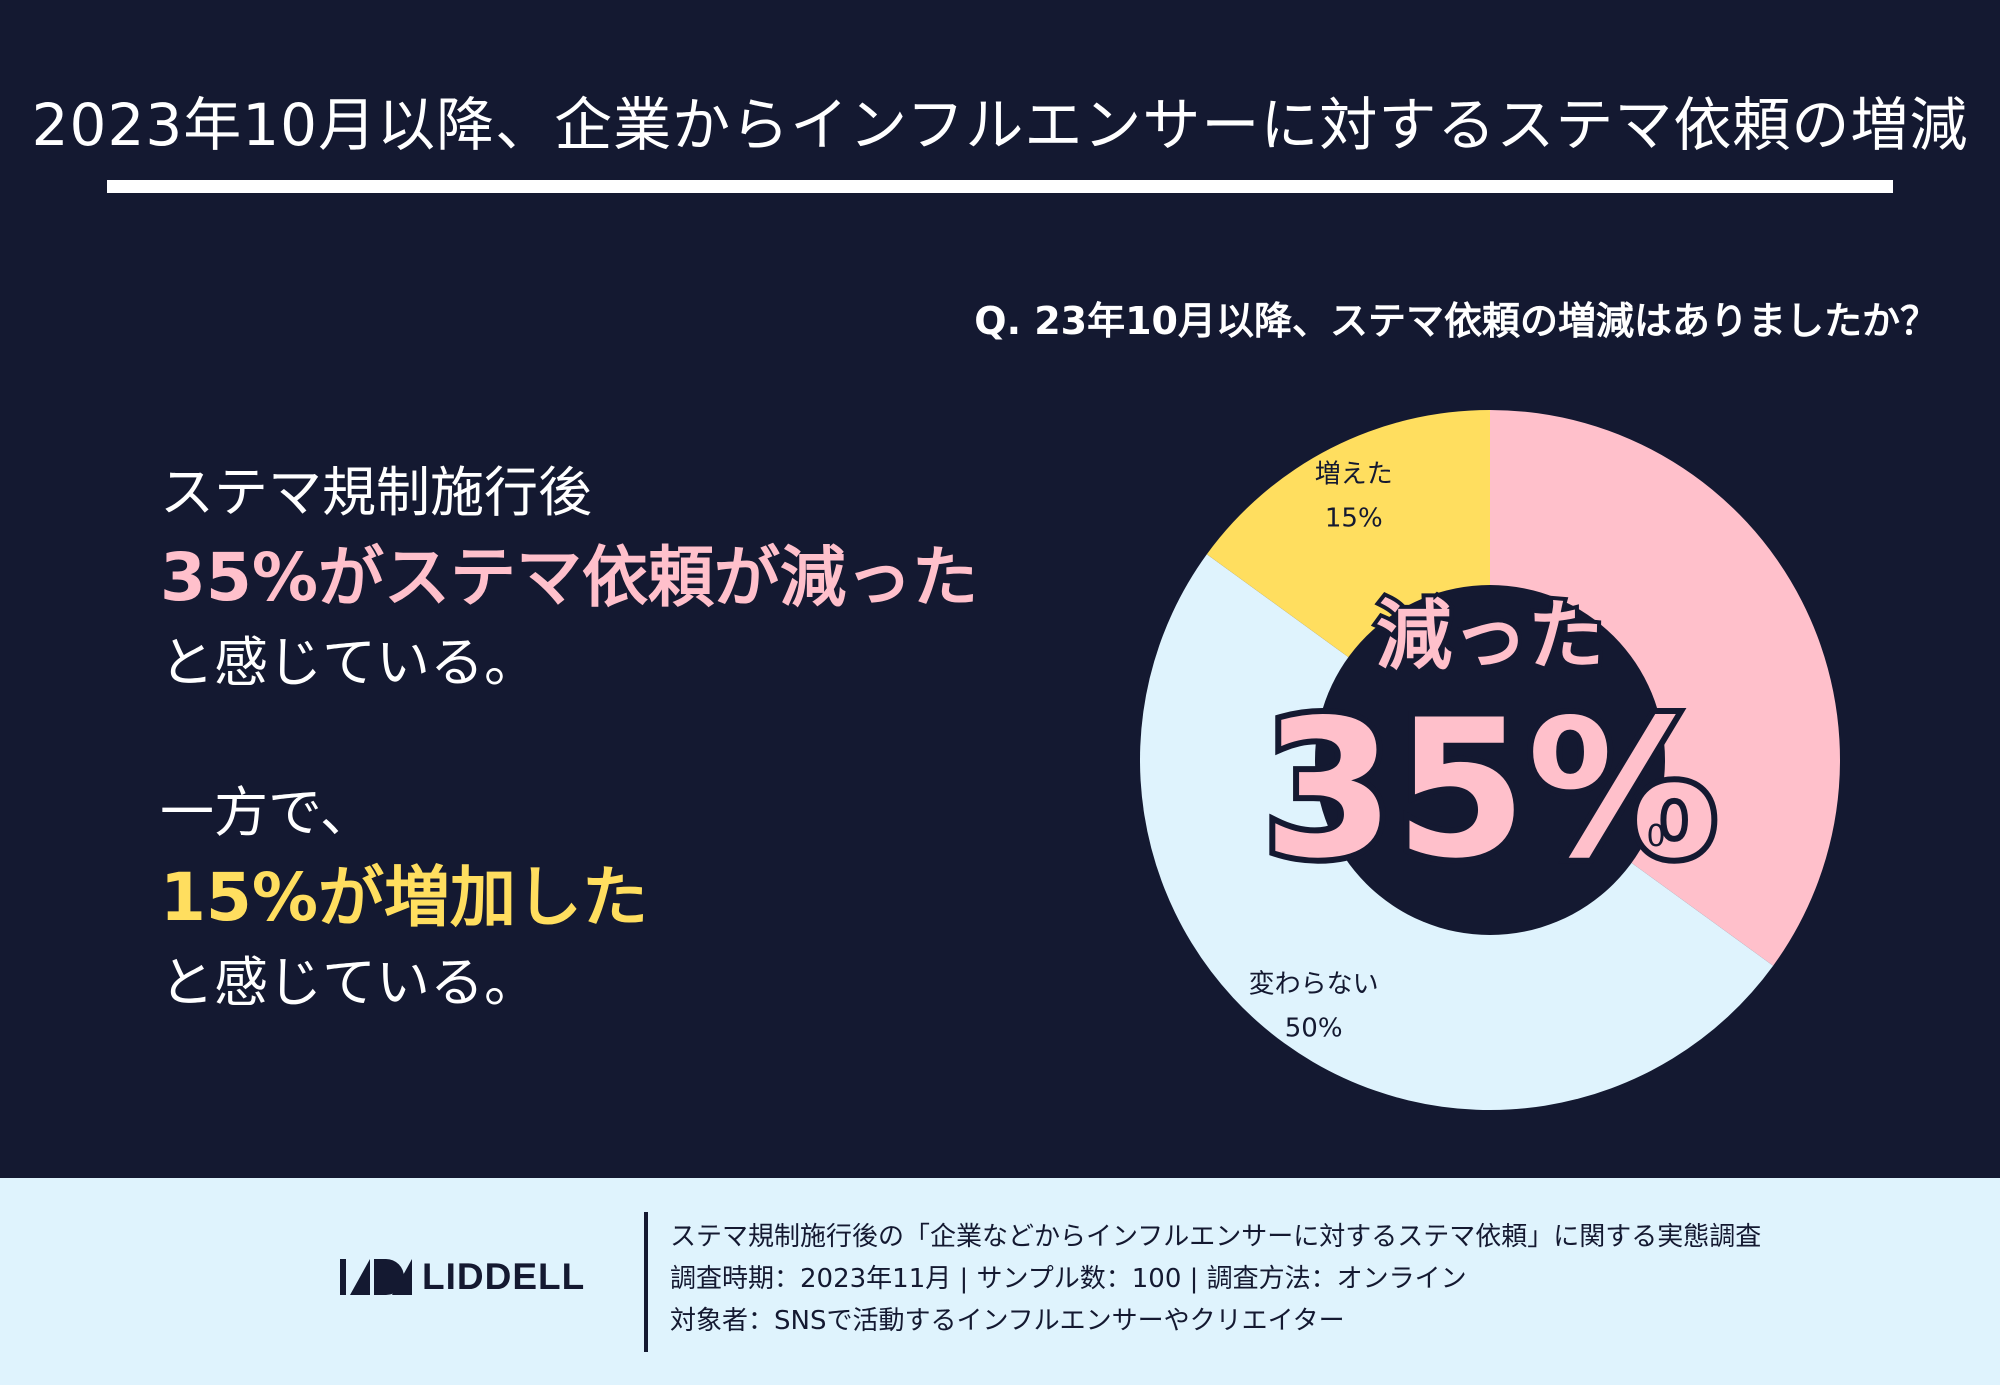 This screenshot has width=2000, height=1385. What do you see at coordinates (376, 1277) in the screenshot?
I see `liddell-logo-mark` at bounding box center [376, 1277].